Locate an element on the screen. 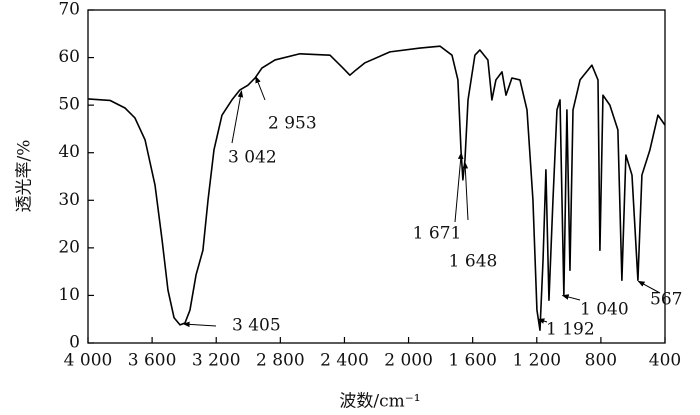 The image size is (700, 415). x-tick-label: 2 800 is located at coordinates (280, 361).